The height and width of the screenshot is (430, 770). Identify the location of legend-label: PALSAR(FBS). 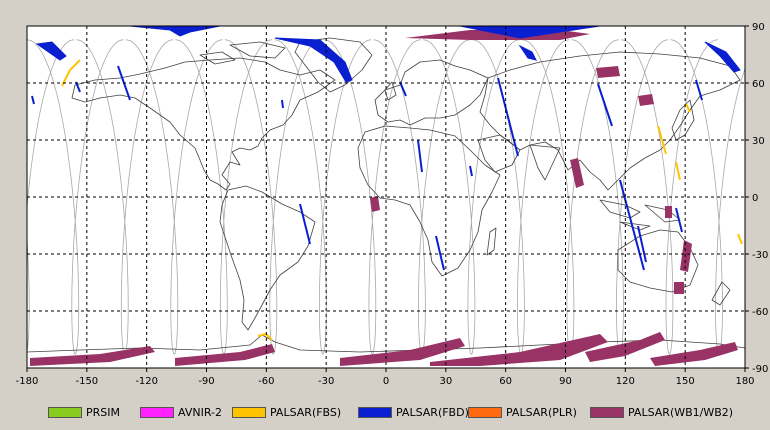
(306, 412).